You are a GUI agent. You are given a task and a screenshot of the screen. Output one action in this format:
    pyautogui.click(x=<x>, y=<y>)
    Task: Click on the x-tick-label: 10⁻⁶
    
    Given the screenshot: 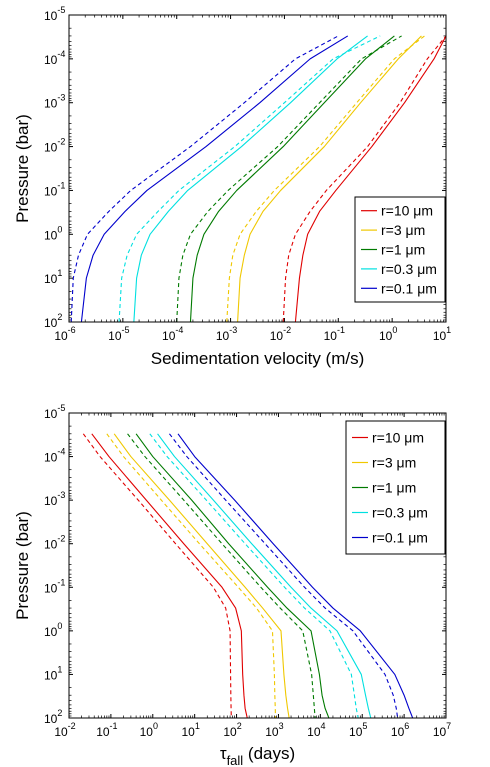 What is the action you would take?
    pyautogui.click(x=64, y=334)
    